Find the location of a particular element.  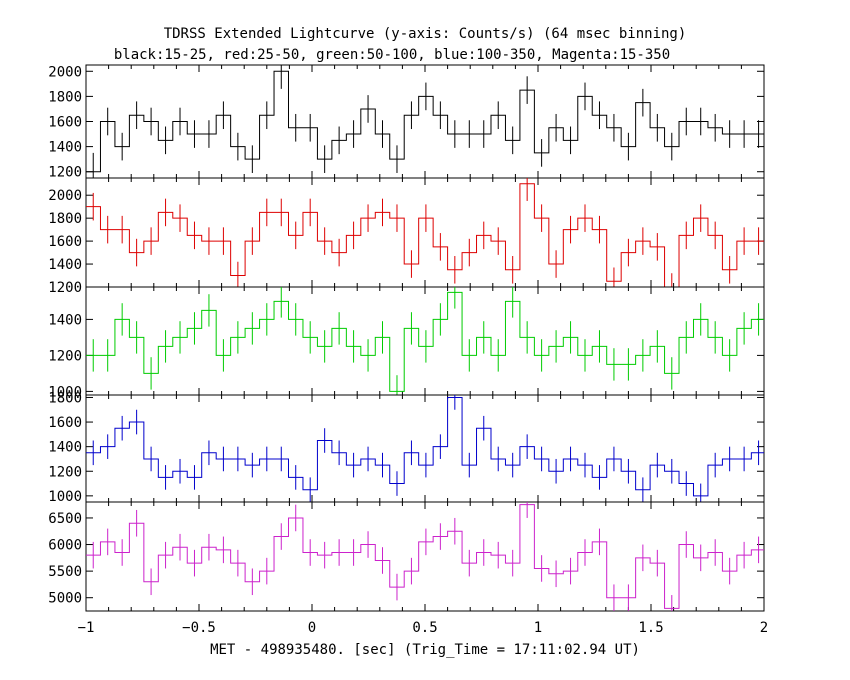

y-tick-label: 6000 is located at coordinates (65, 546).